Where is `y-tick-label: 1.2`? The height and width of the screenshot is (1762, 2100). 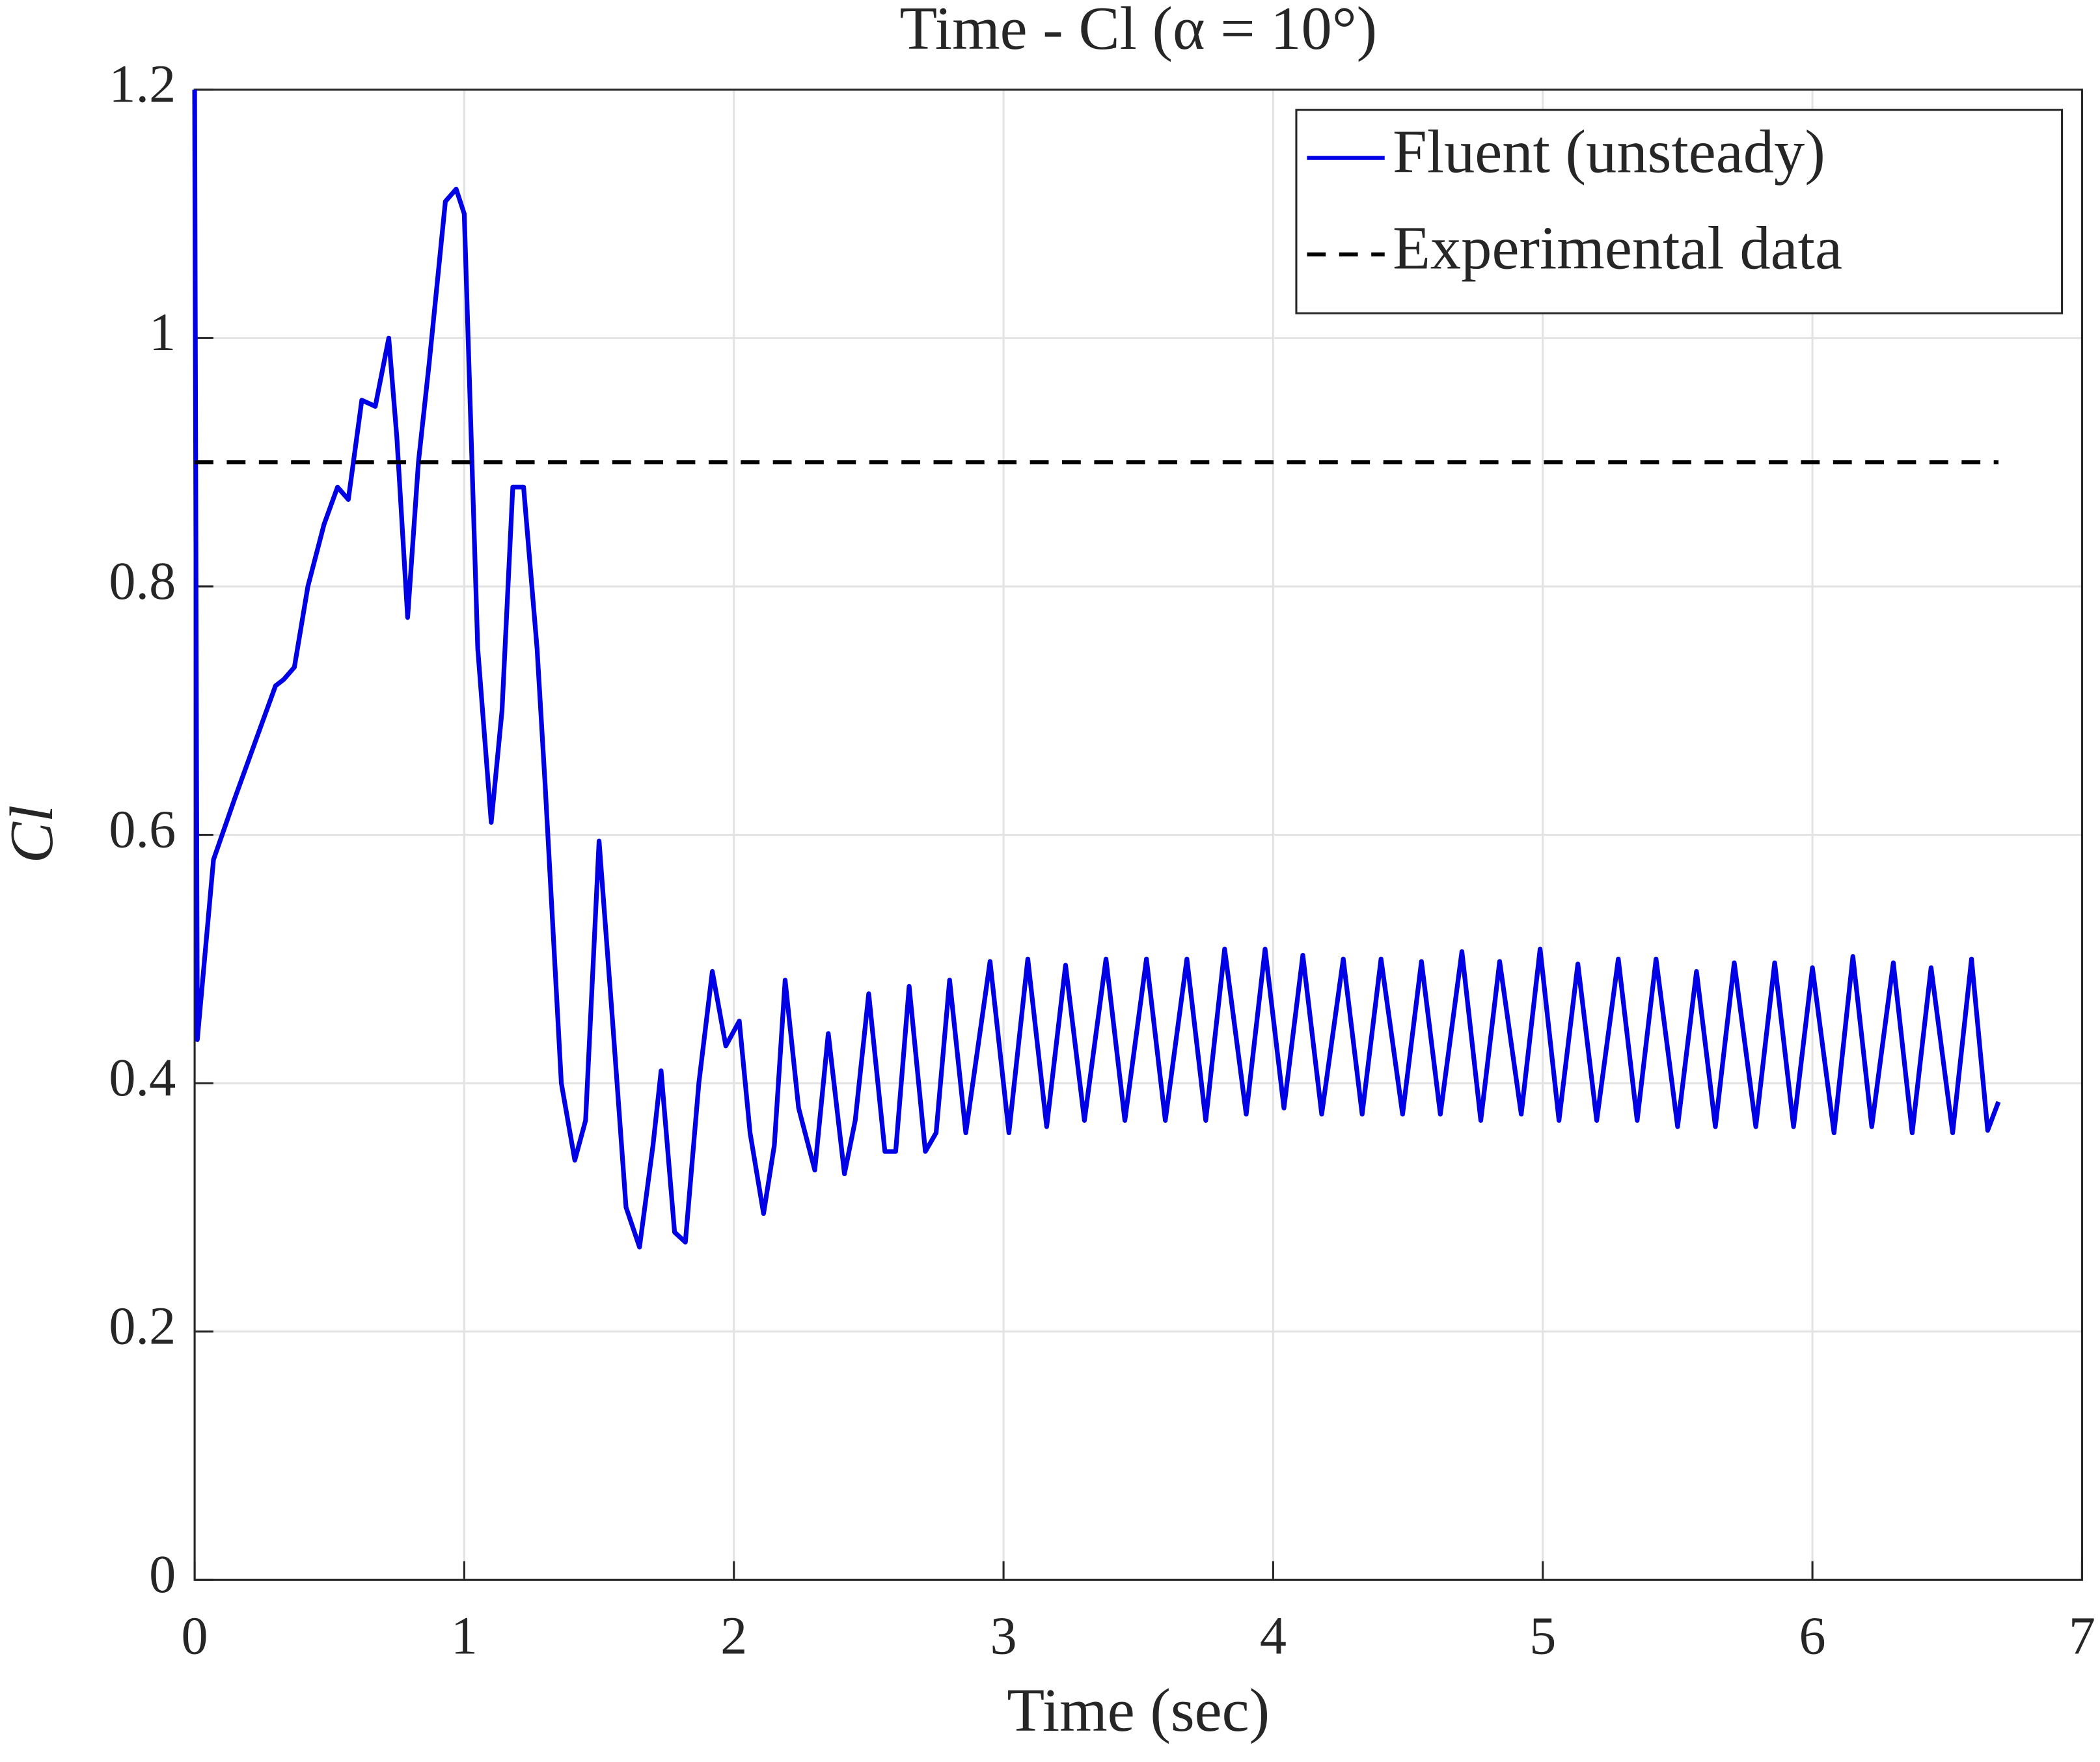
y-tick-label: 1.2 is located at coordinates (142, 84).